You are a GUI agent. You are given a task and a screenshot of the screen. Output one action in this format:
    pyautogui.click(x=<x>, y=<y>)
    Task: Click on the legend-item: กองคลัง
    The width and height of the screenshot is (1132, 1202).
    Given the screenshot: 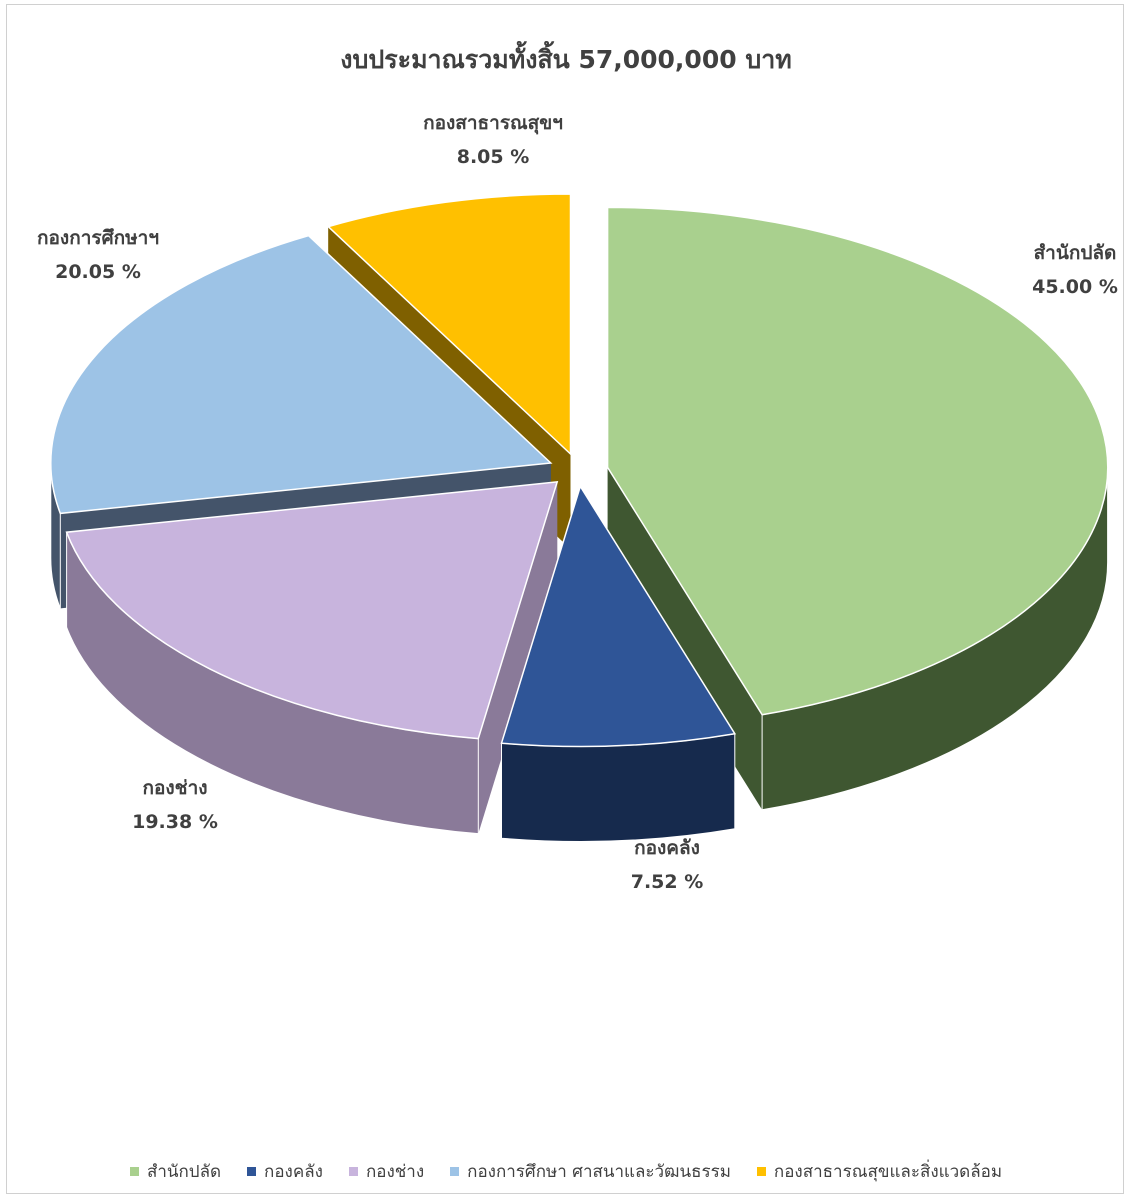 What is the action you would take?
    pyautogui.click(x=285, y=1171)
    